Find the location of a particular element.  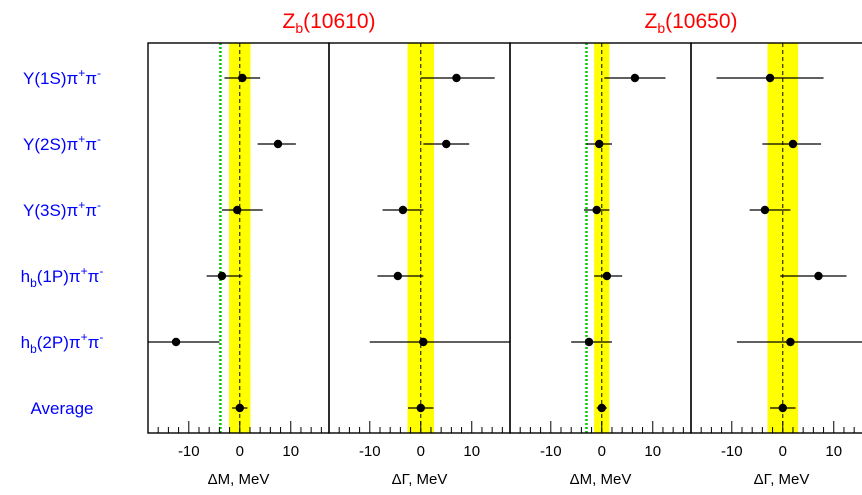

row-label: Υ(3S)π+π- is located at coordinates (62, 209).